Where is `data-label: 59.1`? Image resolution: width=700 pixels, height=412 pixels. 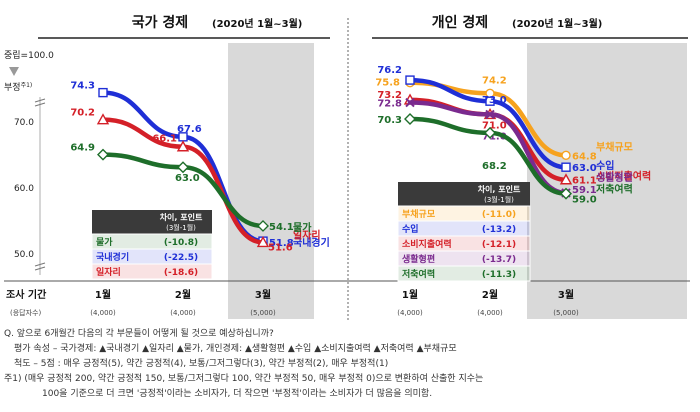 data-label: 59.1 is located at coordinates (584, 190).